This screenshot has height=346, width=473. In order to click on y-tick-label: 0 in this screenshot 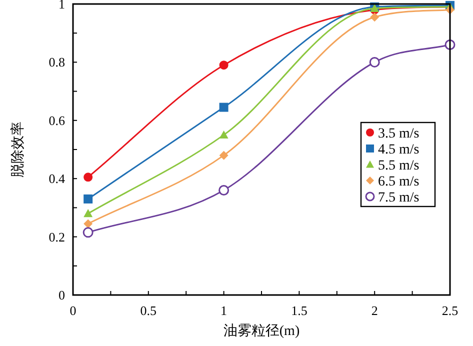, I will do `click(61, 295)`.